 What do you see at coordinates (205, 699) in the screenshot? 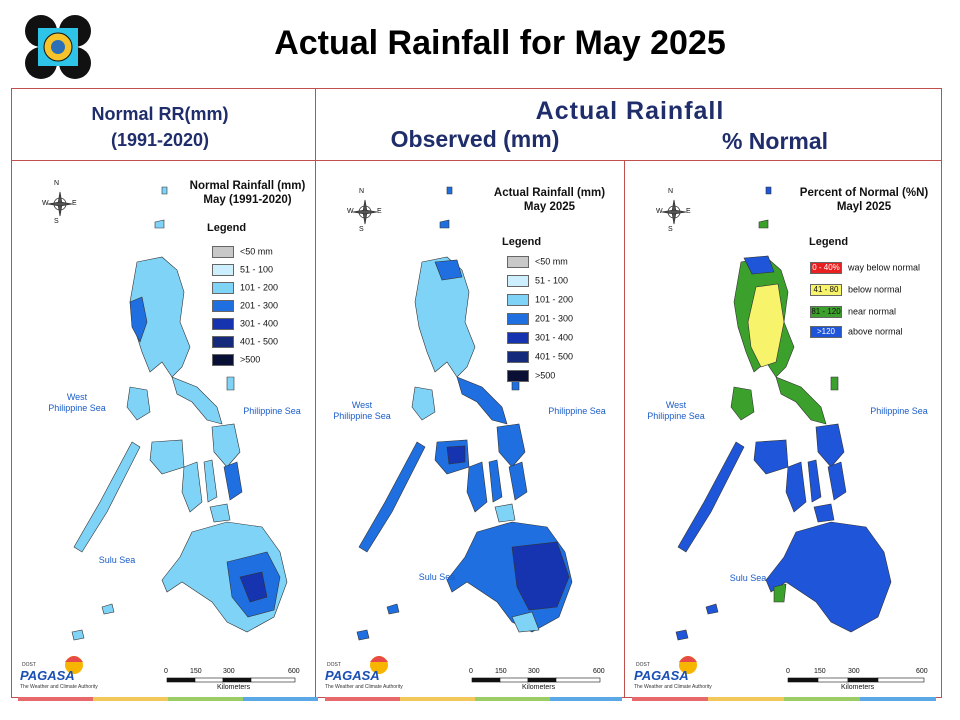
I see `footer-bar-green` at bounding box center [205, 699].